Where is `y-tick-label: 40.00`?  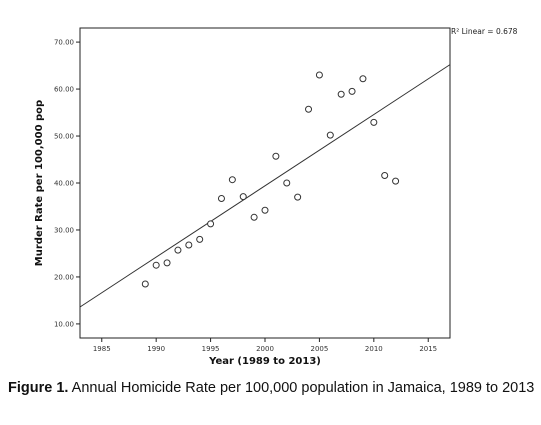
y-tick-label: 40.00 is located at coordinates (64, 184).